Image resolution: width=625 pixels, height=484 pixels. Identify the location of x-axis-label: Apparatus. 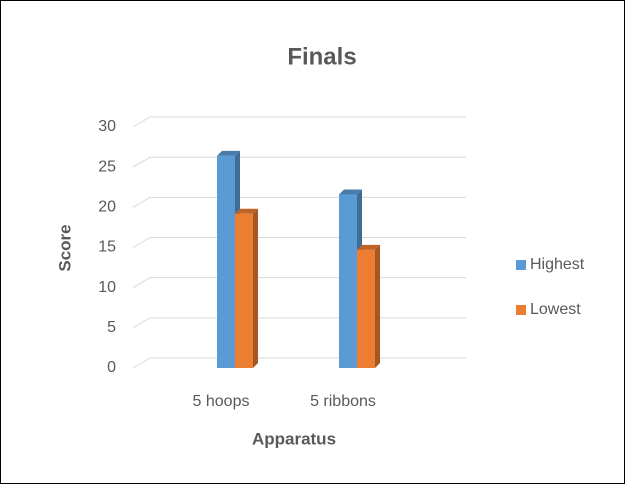
(294, 438).